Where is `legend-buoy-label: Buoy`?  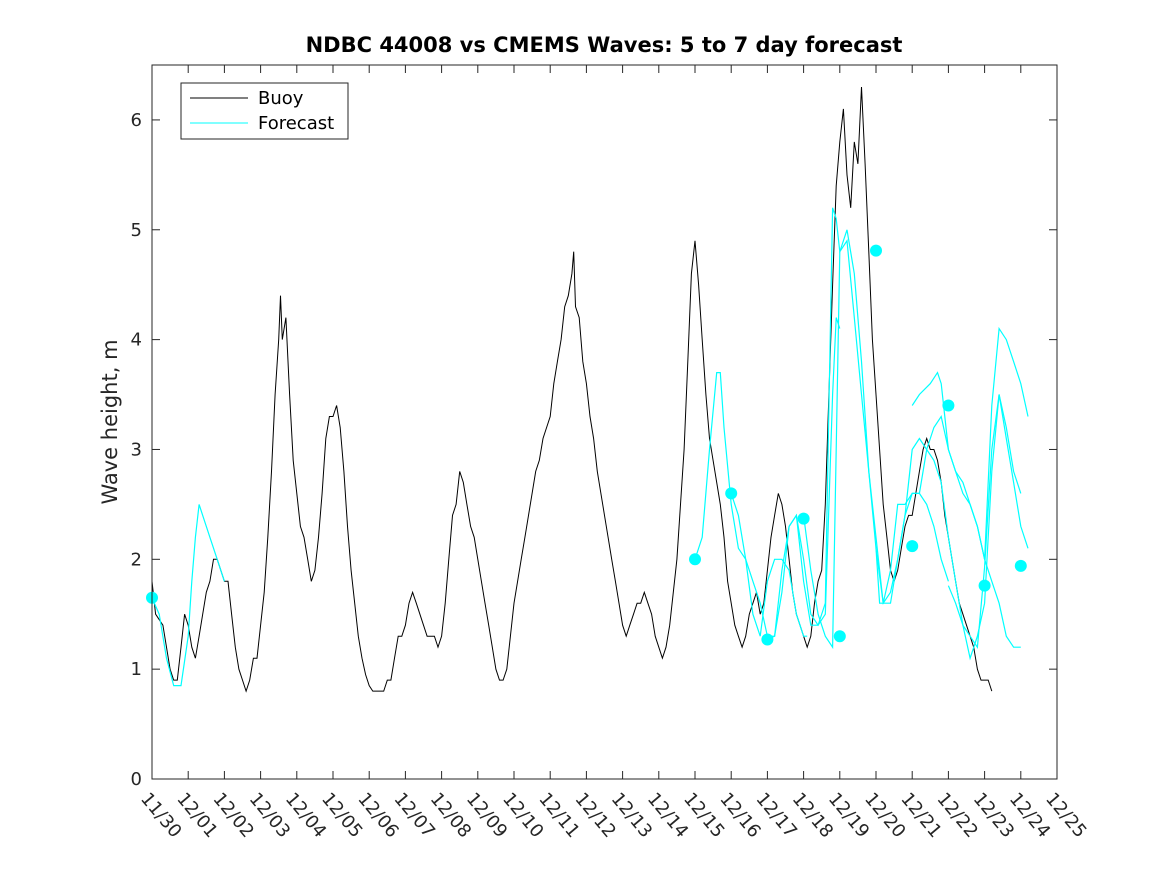
legend-buoy-label: Buoy is located at coordinates (281, 98).